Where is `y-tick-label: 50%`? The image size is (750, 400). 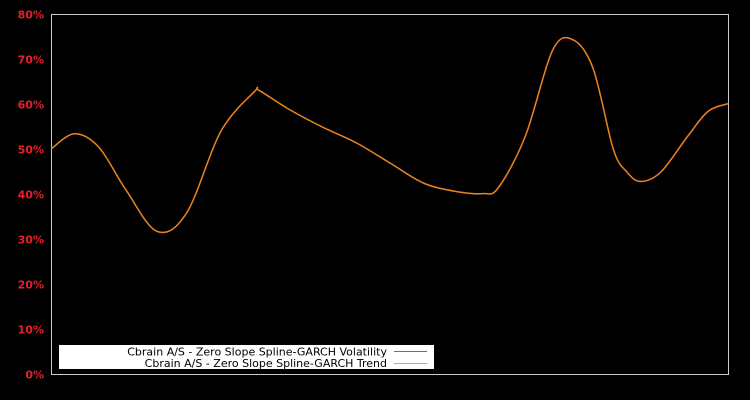
y-tick-label: 50% is located at coordinates (31, 150).